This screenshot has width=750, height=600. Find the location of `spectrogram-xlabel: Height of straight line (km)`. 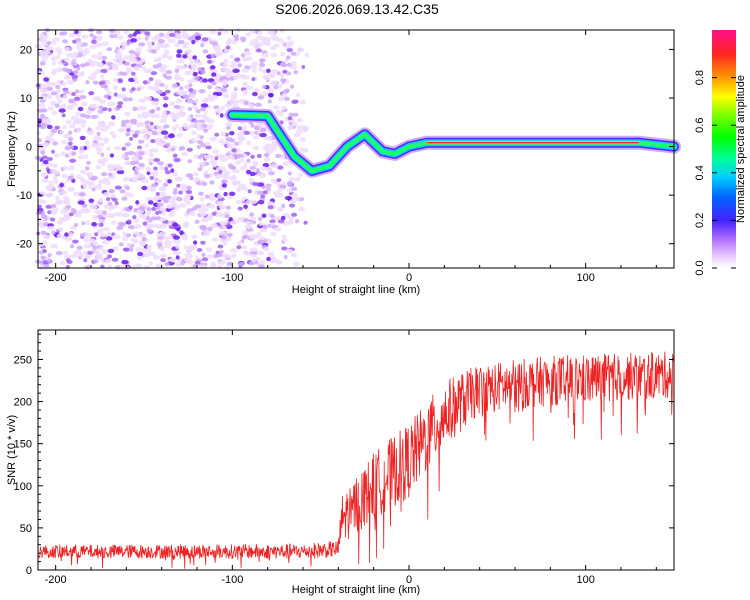

spectrogram-xlabel: Height of straight line (km) is located at coordinates (356, 290).